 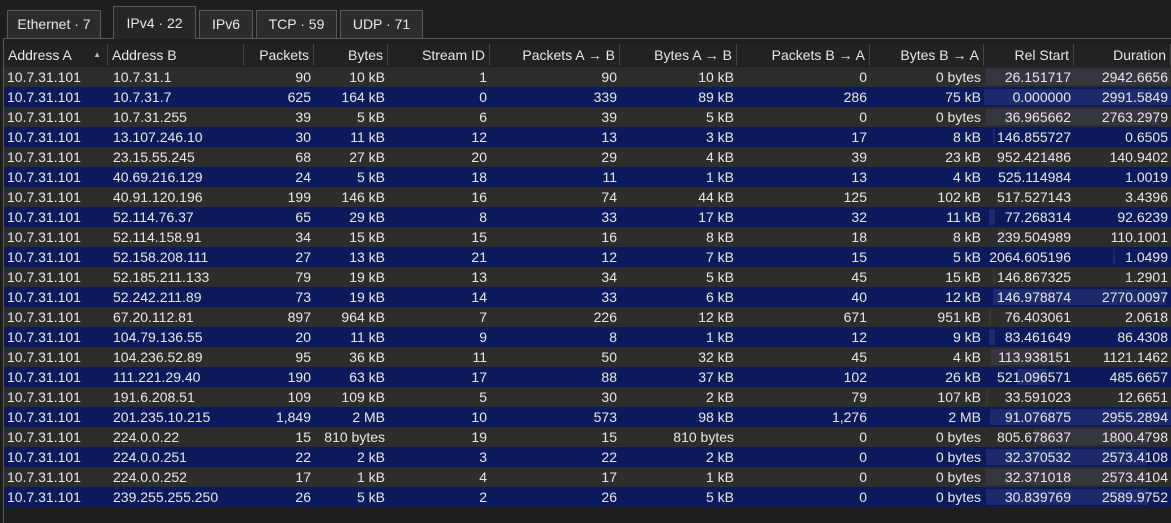 What do you see at coordinates (483, 317) in the screenshot?
I see `cell-stream-id: 7` at bounding box center [483, 317].